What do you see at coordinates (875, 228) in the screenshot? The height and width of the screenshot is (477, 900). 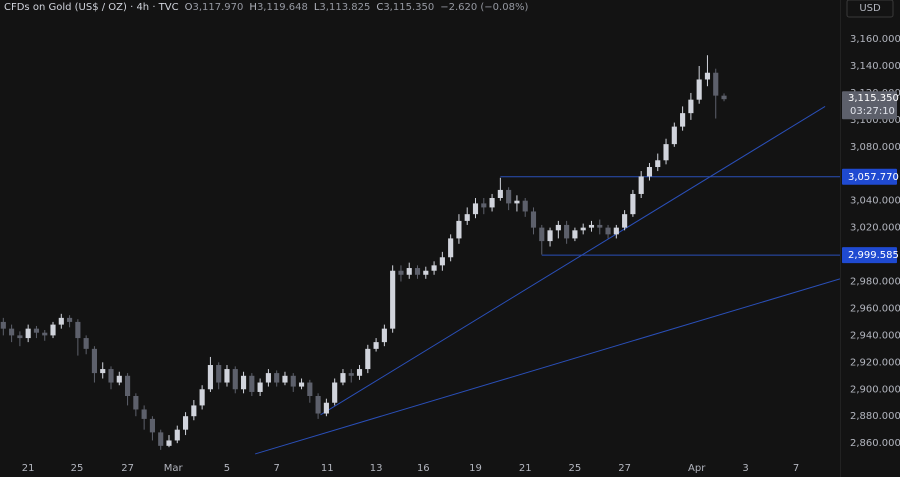 I see `y-tick-label: 3,020.000` at bounding box center [875, 228].